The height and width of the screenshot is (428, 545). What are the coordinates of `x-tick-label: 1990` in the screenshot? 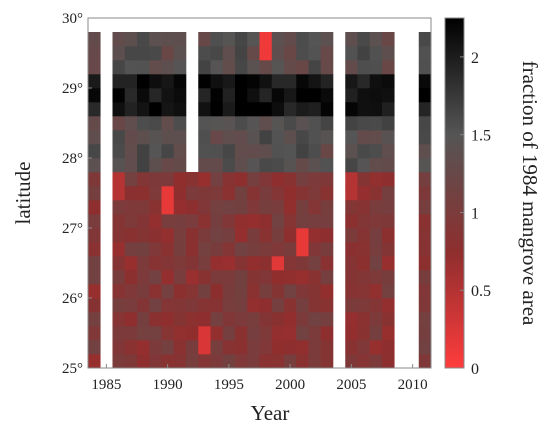 It's located at (168, 385).